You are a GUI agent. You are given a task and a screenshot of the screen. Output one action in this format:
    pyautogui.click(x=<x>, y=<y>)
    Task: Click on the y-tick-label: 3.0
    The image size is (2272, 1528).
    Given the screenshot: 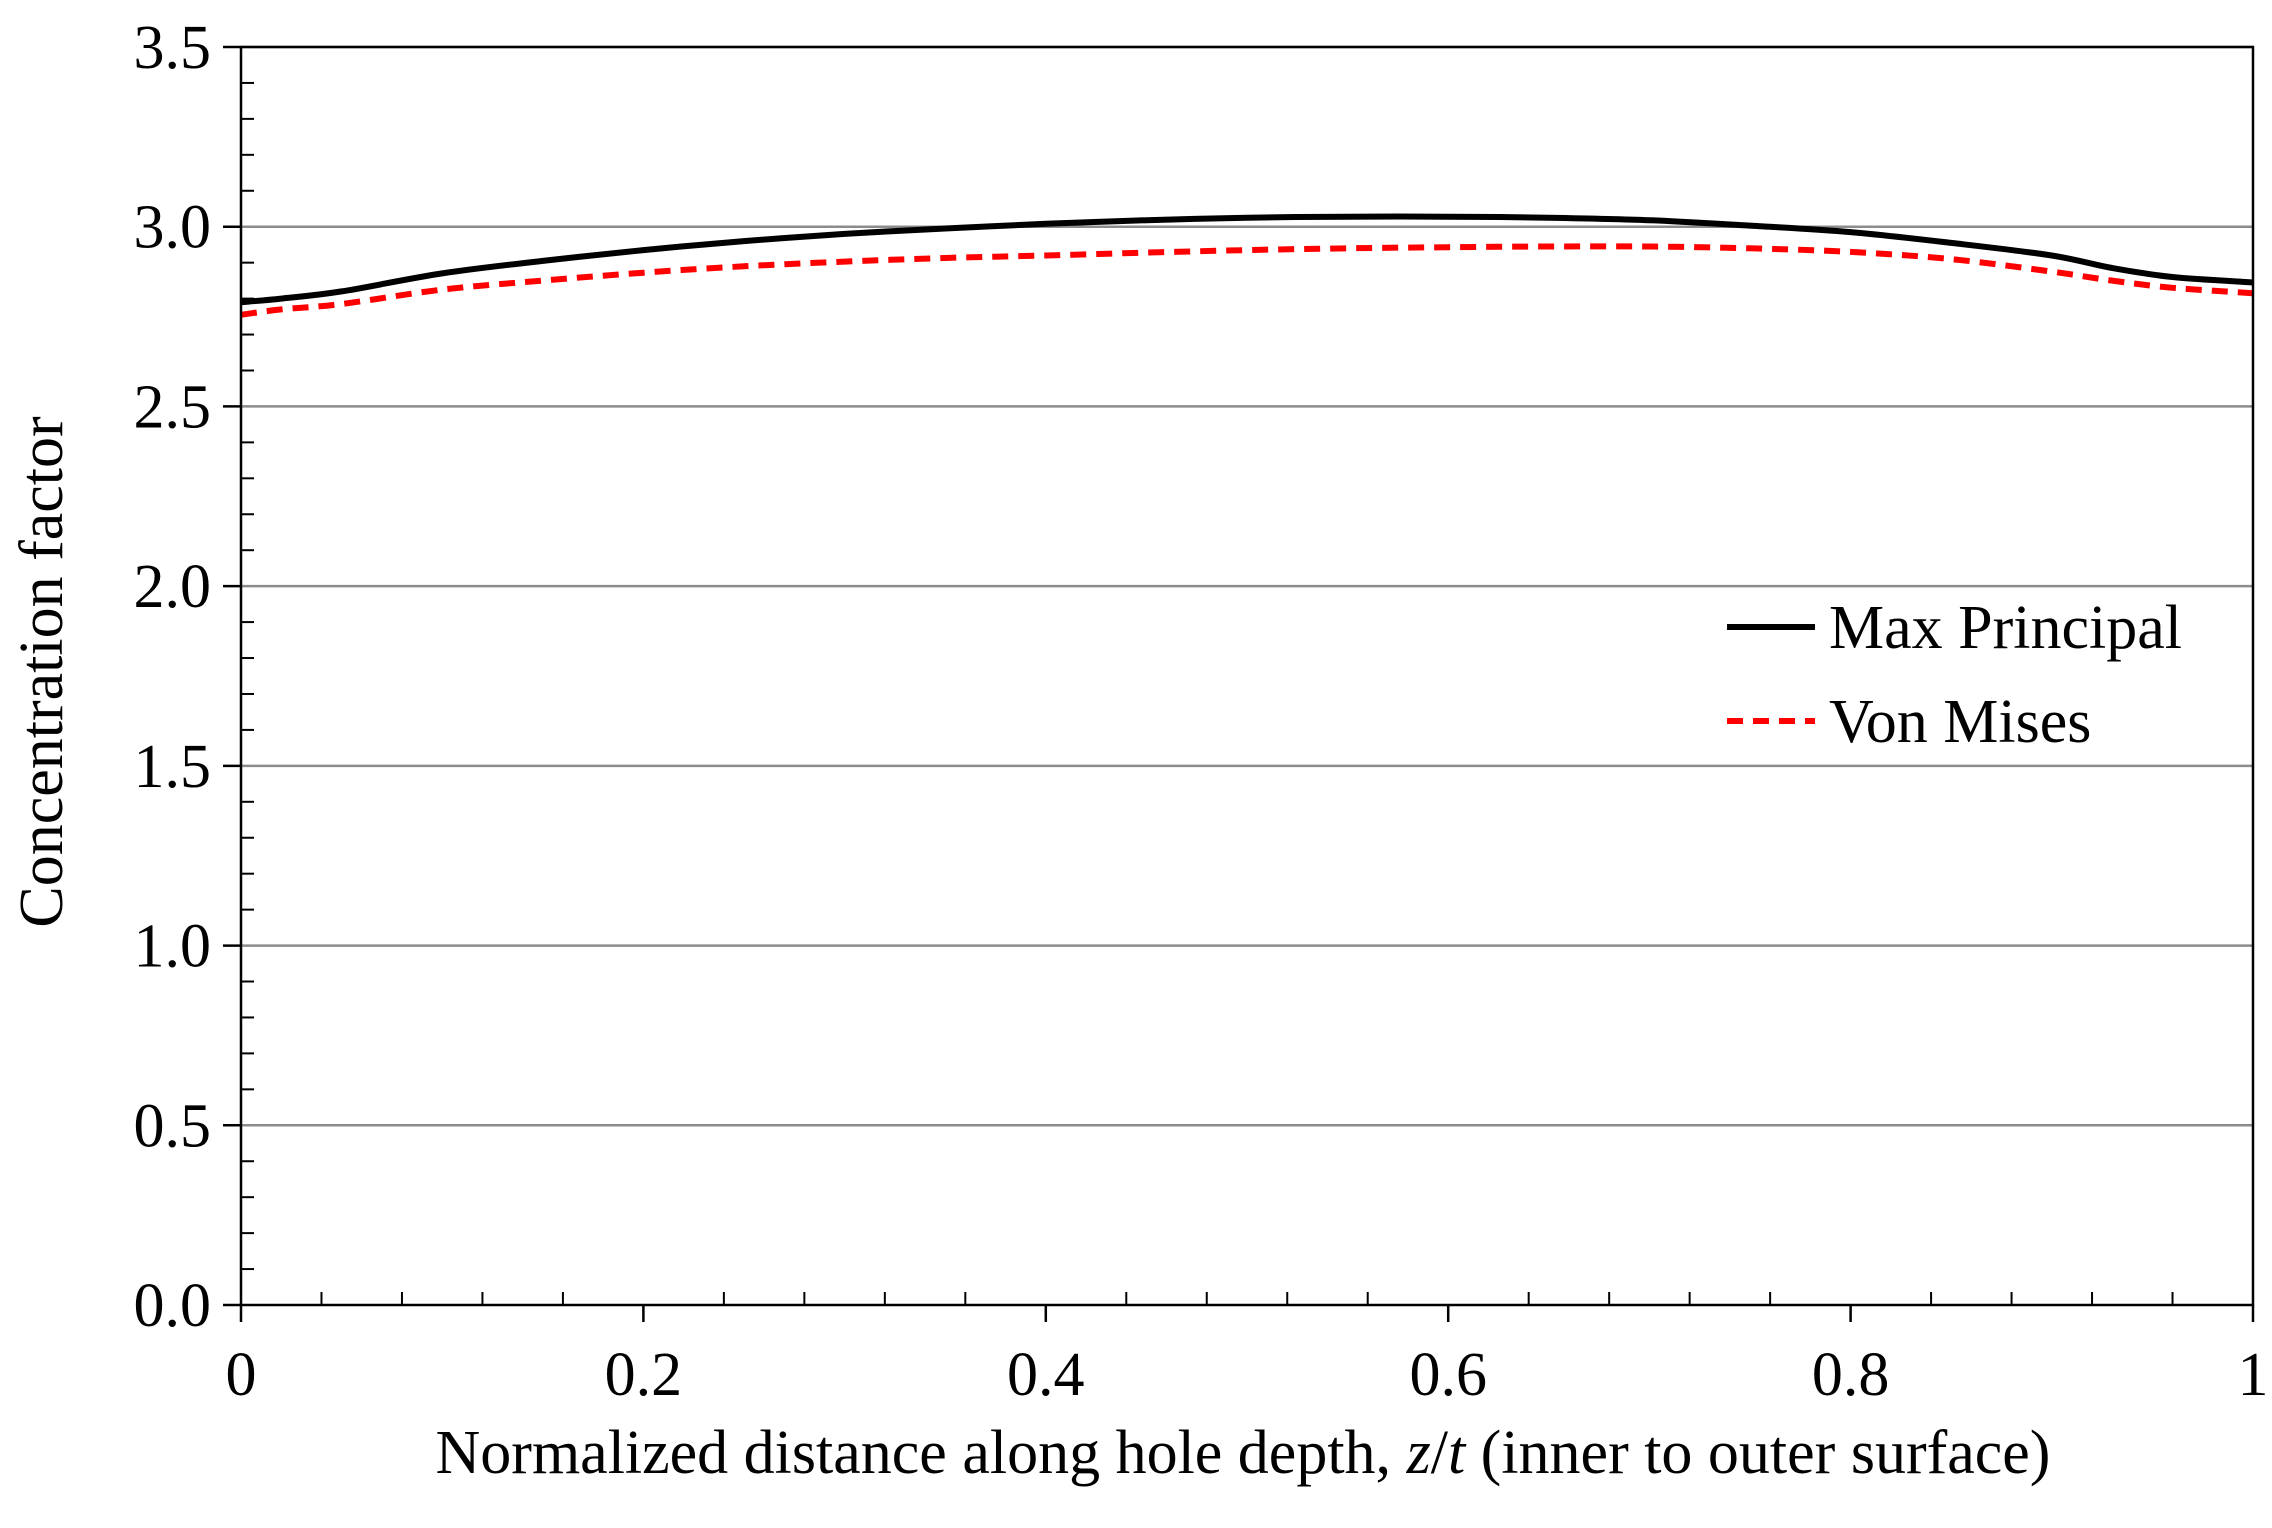 What is the action you would take?
    pyautogui.click(x=173, y=228)
    